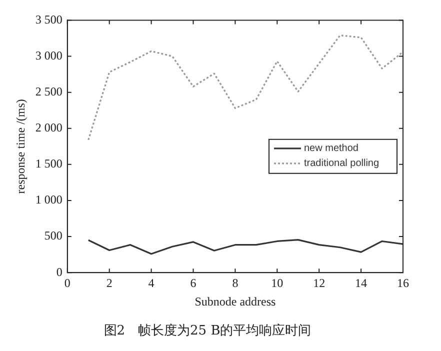 This screenshot has height=351, width=441. What do you see at coordinates (53, 235) in the screenshot?
I see `y-tick-label: 500` at bounding box center [53, 235].